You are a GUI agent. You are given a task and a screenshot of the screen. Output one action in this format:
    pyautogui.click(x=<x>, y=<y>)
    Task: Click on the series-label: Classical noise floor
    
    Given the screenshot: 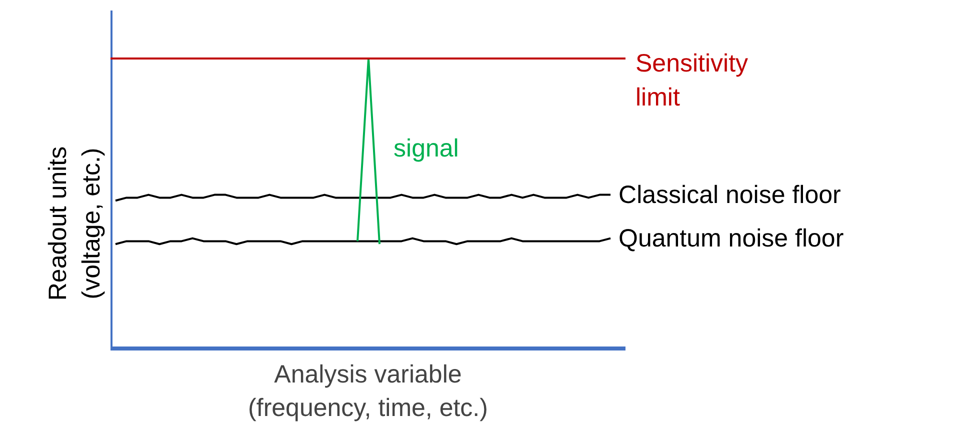 What is the action you would take?
    pyautogui.click(x=729, y=194)
    